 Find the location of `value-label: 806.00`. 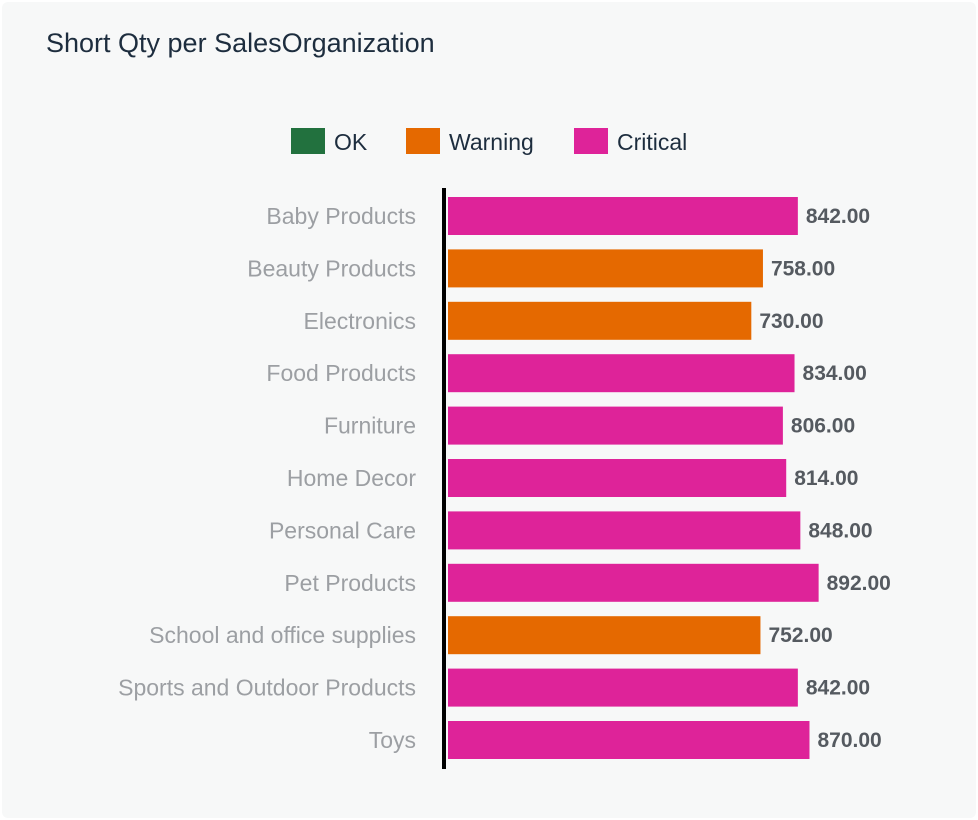

value-label: 806.00 is located at coordinates (823, 426).